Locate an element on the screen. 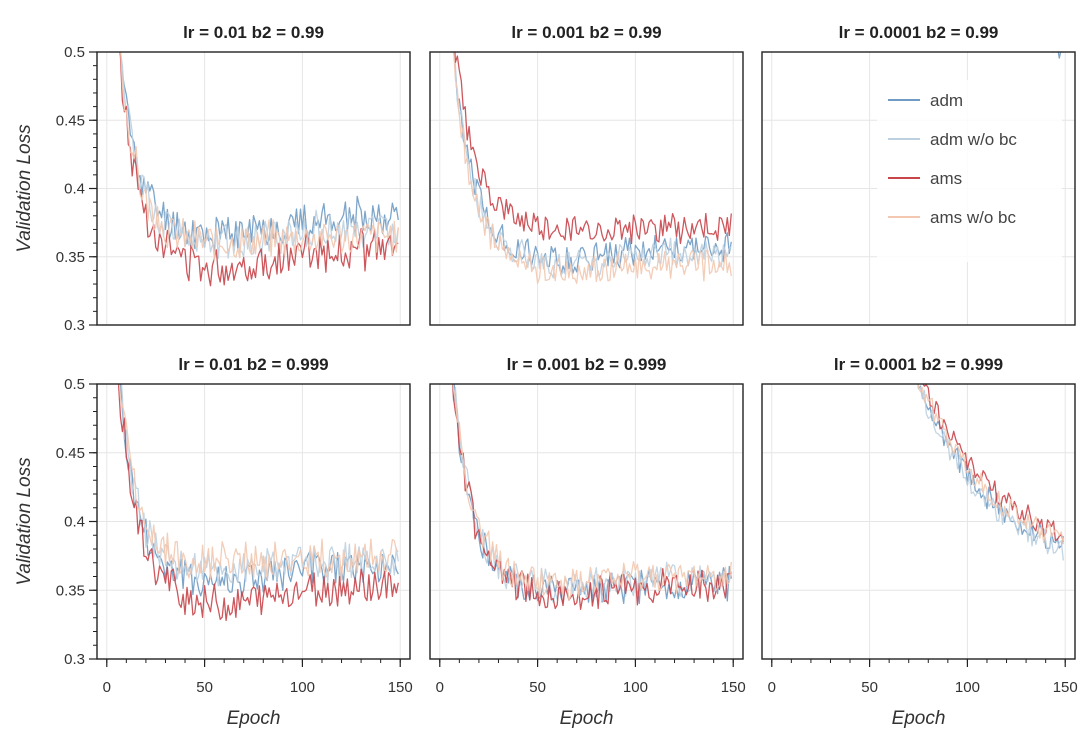 The width and height of the screenshot is (1080, 744). panel-5: lr = 0.001 b2 = 0.999 0 50 100 150 Epoch is located at coordinates (587, 542).